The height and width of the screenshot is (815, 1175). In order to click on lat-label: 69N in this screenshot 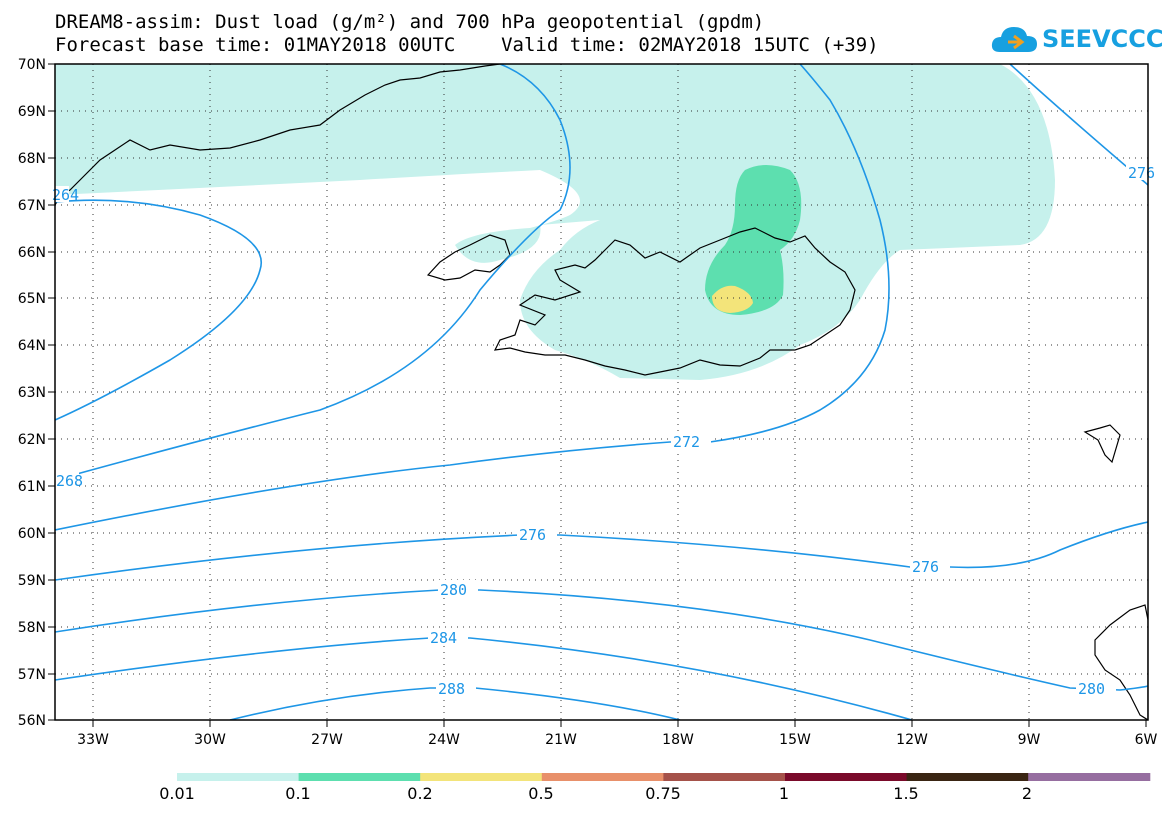, I will do `click(32, 112)`.